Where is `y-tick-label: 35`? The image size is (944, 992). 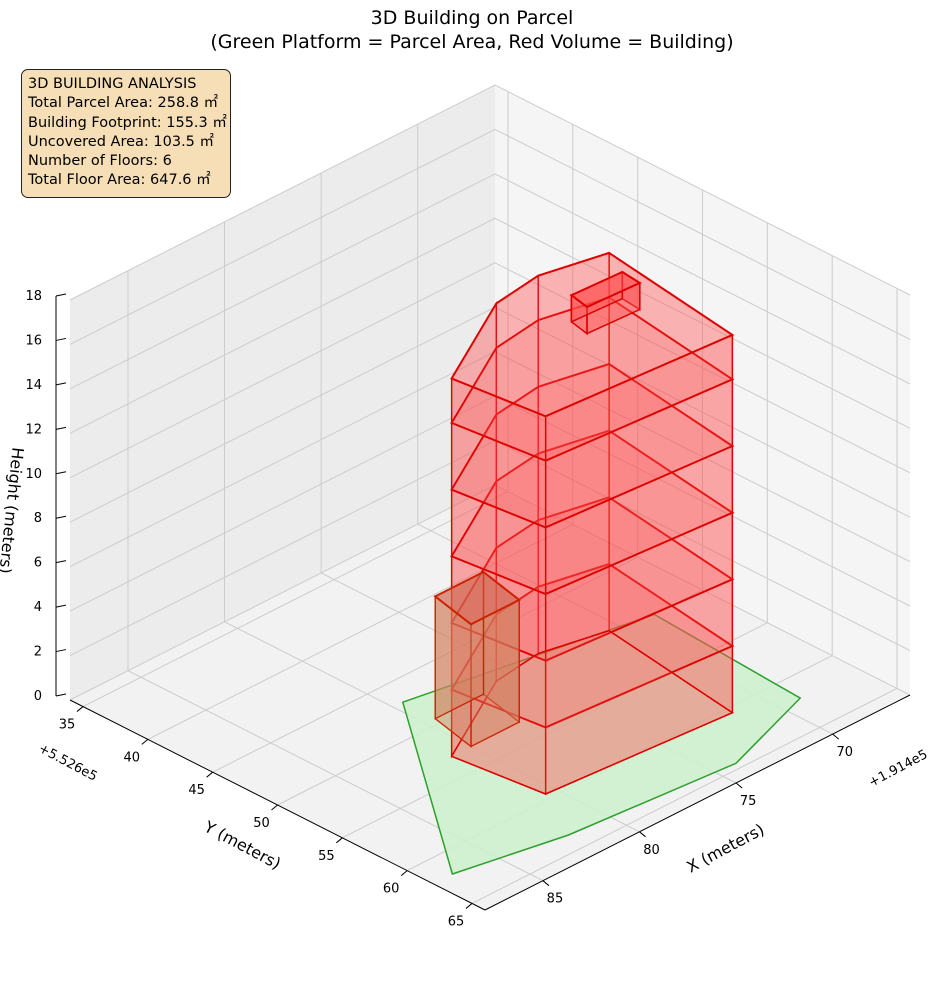
y-tick-label: 35 is located at coordinates (67, 725).